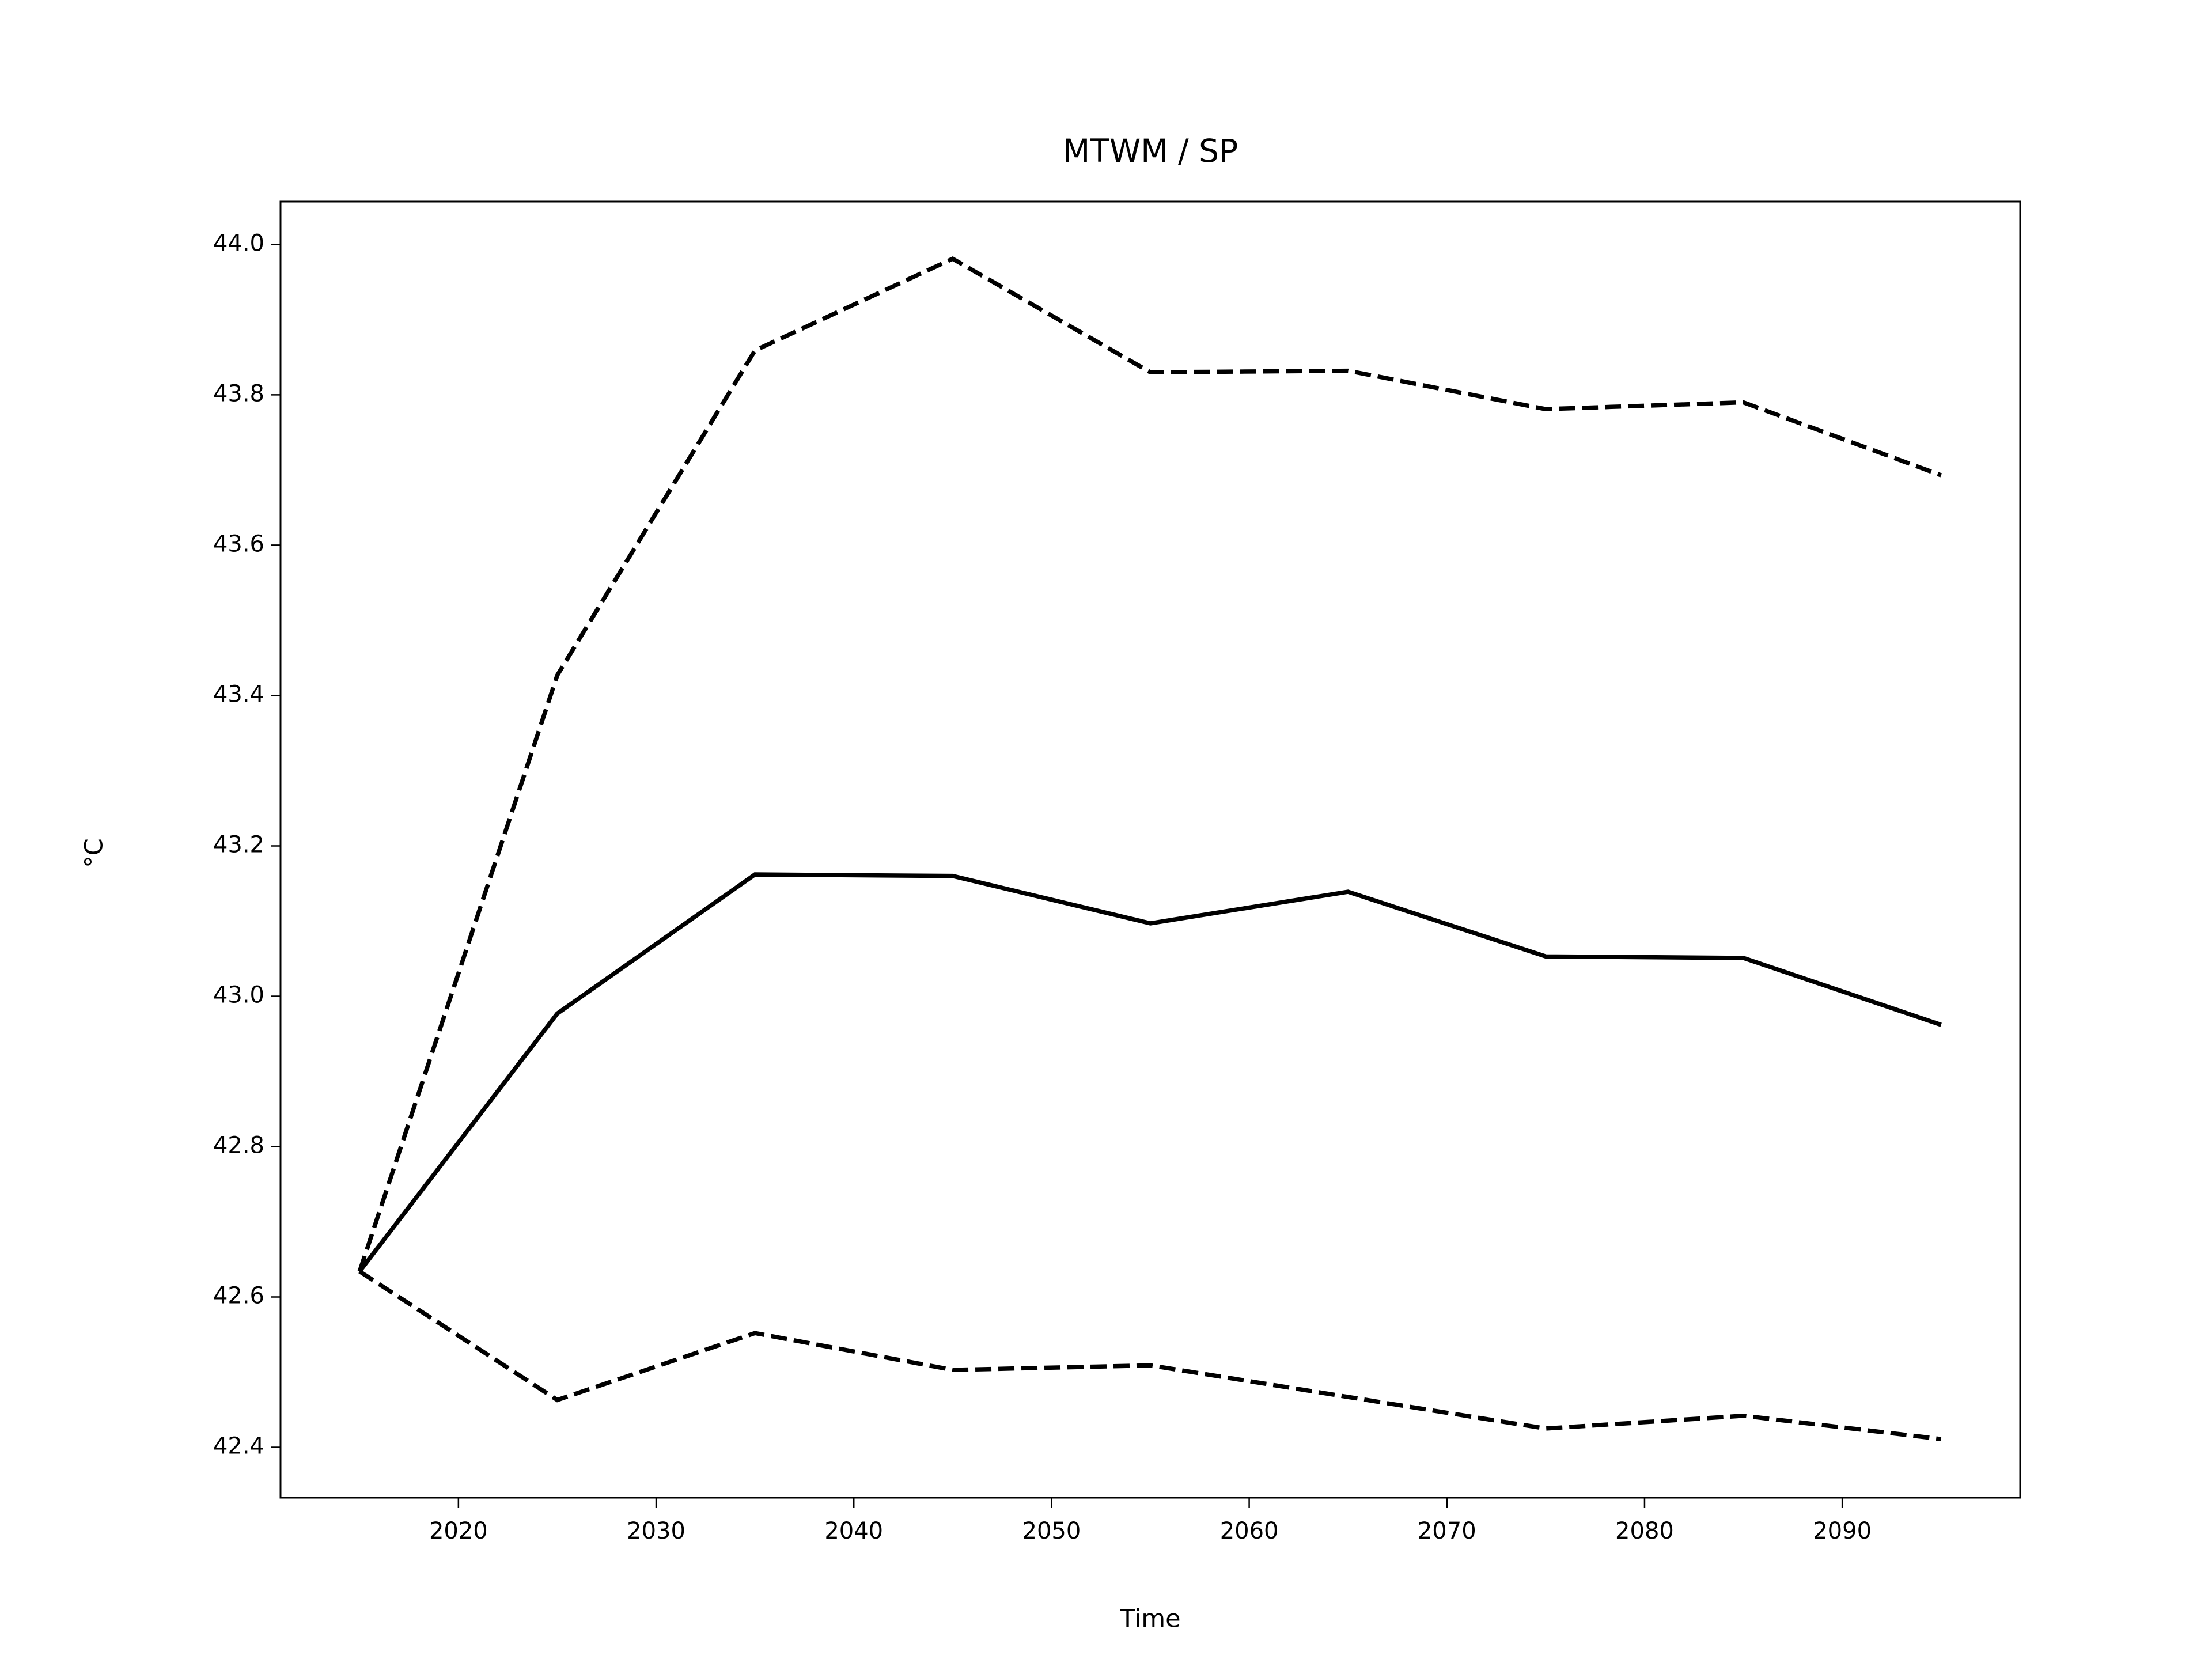 This screenshot has width=2212, height=1659. I want to click on y-tick-label: 43.2, so click(238, 844).